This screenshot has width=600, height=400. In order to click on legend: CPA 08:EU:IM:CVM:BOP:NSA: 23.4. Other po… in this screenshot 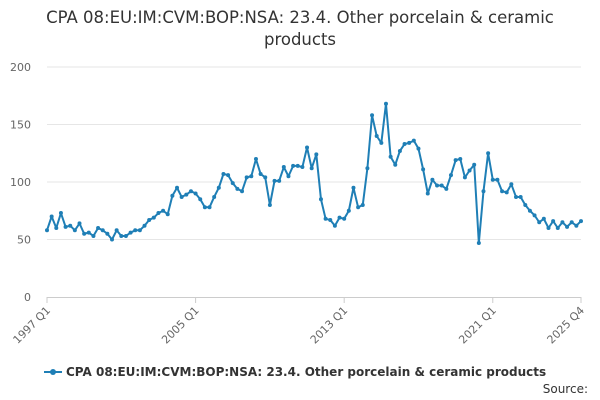, I will do `click(295, 372)`.